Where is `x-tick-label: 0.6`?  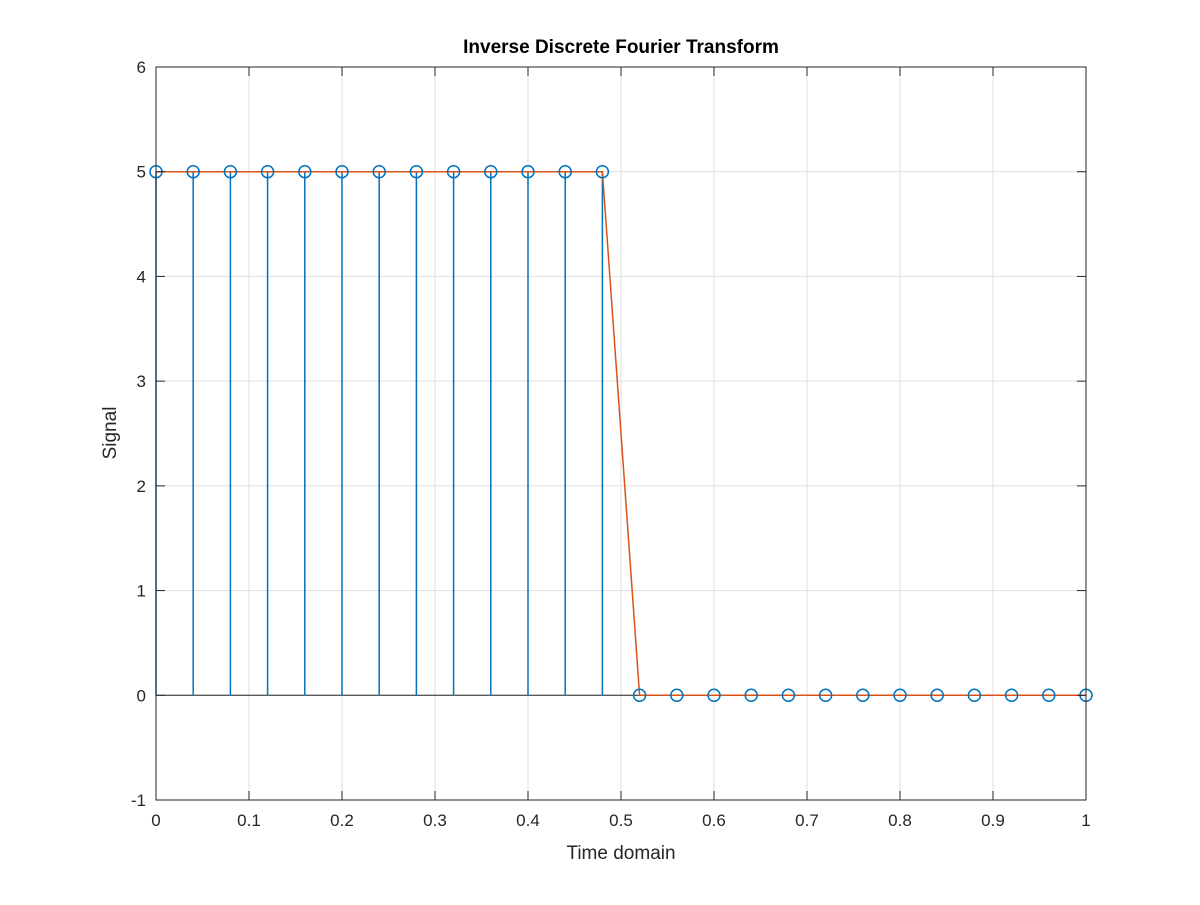
x-tick-label: 0.6 is located at coordinates (714, 820).